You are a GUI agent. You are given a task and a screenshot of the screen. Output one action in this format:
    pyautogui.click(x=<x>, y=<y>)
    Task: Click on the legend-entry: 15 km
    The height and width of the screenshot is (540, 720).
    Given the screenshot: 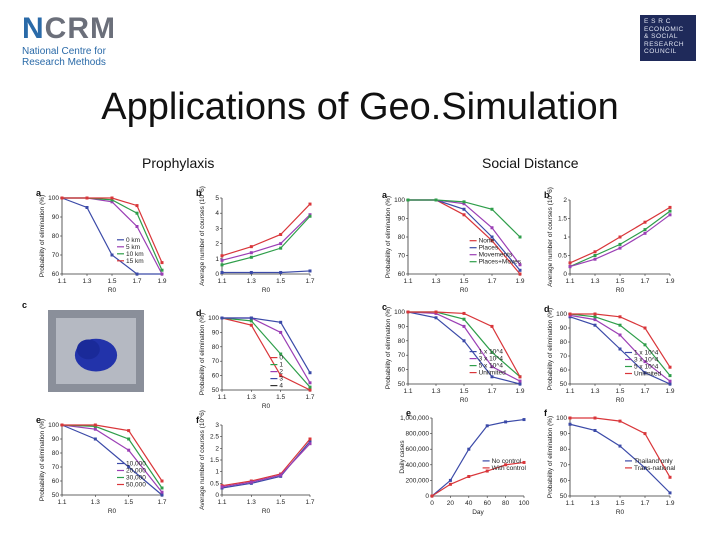 What is the action you would take?
    pyautogui.click(x=135, y=261)
    